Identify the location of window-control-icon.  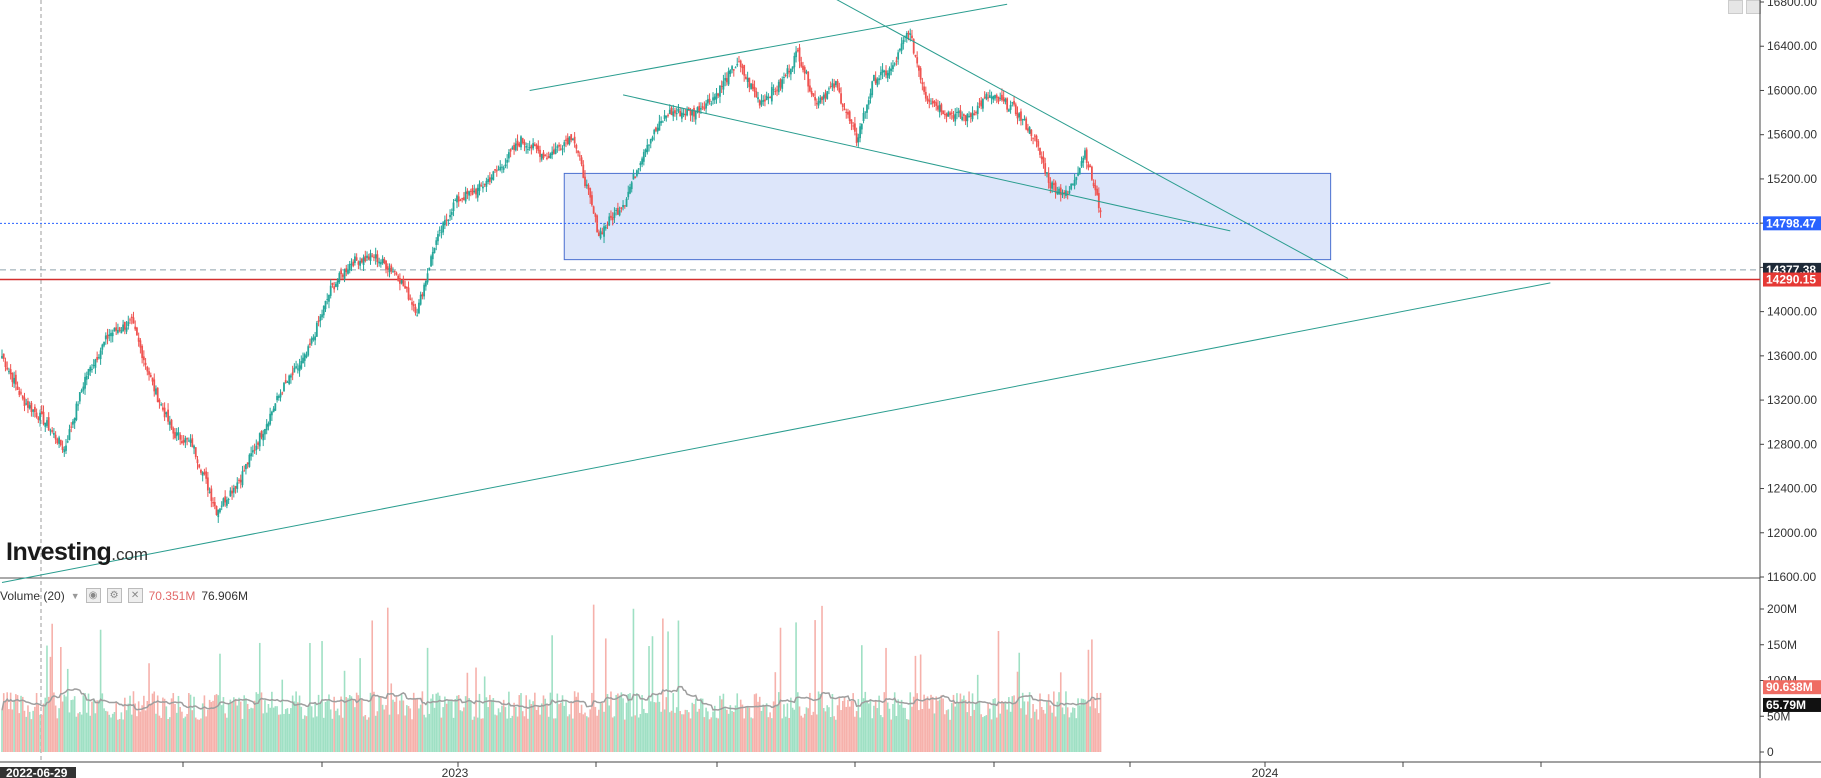
(1735, 7).